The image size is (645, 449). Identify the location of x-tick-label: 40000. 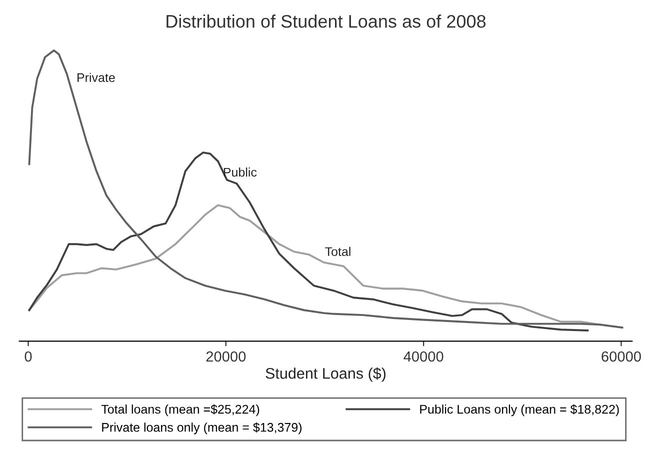
(424, 356).